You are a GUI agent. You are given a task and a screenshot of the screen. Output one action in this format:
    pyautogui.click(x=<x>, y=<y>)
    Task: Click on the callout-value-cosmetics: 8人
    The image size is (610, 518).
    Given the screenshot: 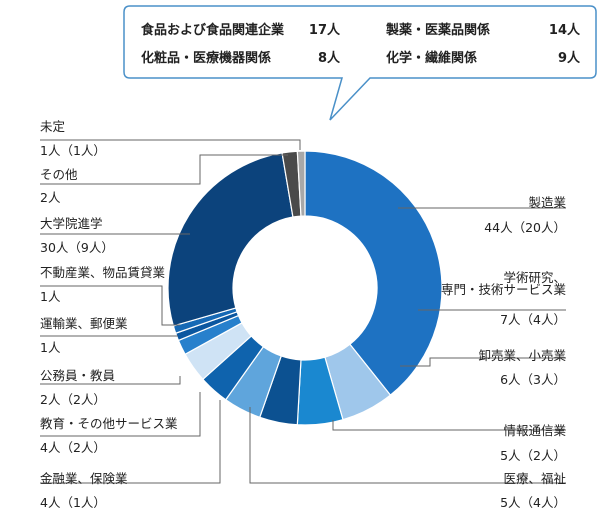 What is the action you would take?
    pyautogui.click(x=329, y=58)
    